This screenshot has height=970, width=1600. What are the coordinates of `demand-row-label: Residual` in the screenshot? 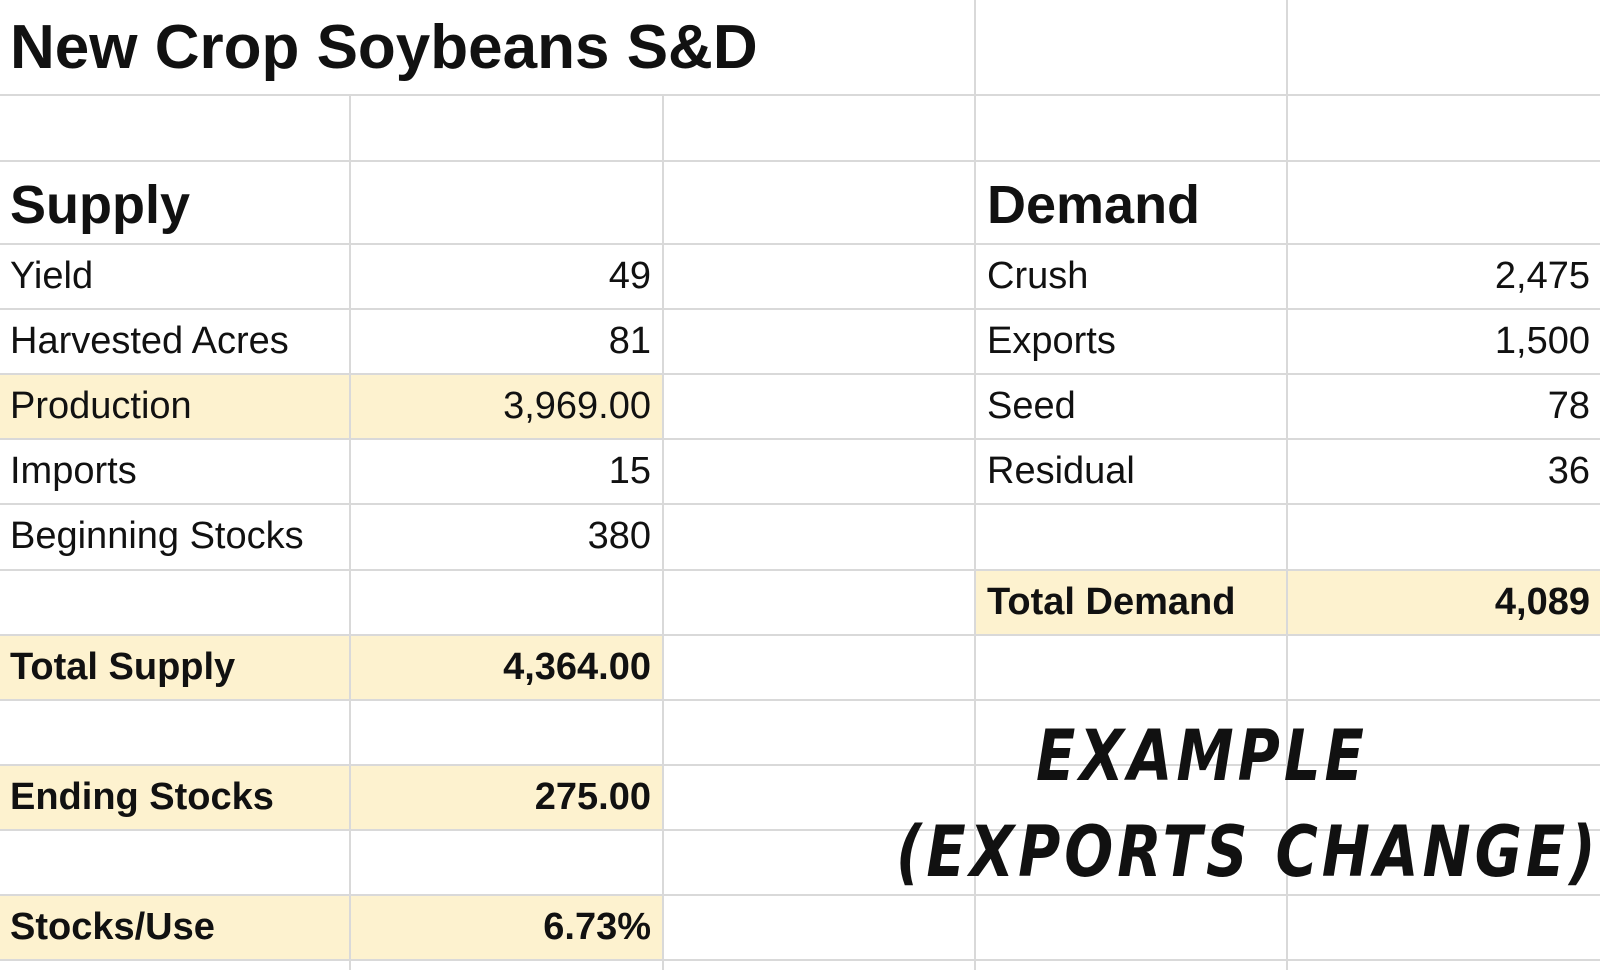 It's located at (1061, 471).